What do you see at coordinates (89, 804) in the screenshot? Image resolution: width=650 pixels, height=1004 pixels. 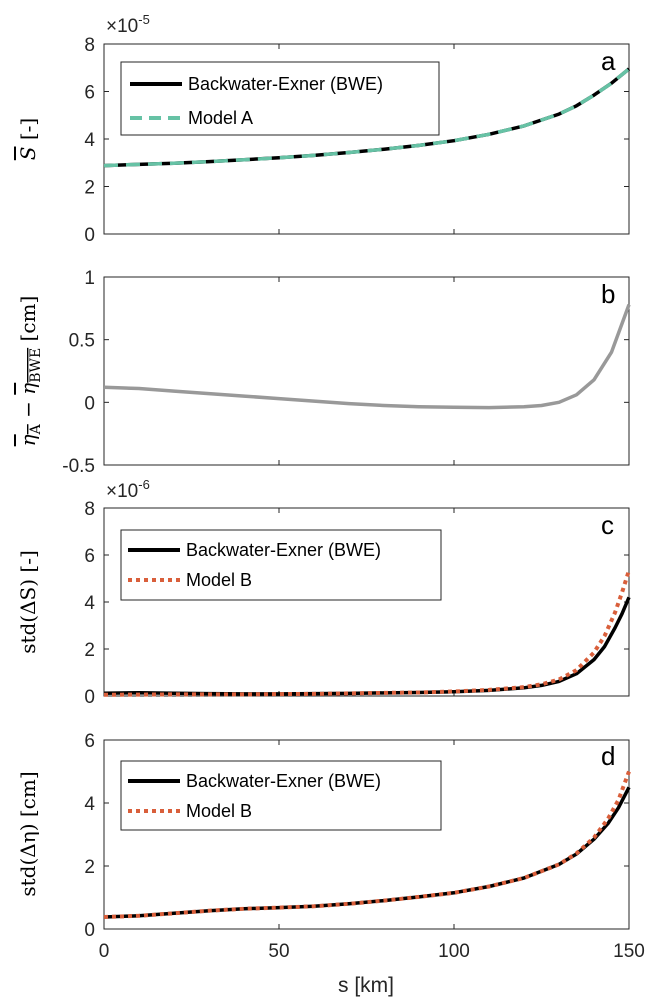 I see `panel-d-ytick-label: 4` at bounding box center [89, 804].